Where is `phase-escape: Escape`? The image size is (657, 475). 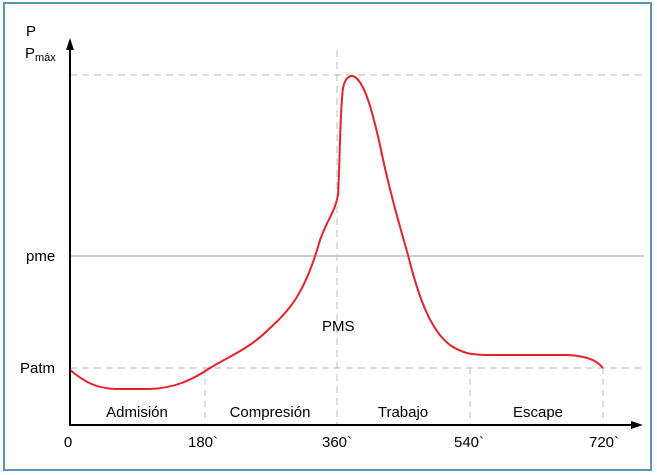
phase-escape: Escape is located at coordinates (538, 412).